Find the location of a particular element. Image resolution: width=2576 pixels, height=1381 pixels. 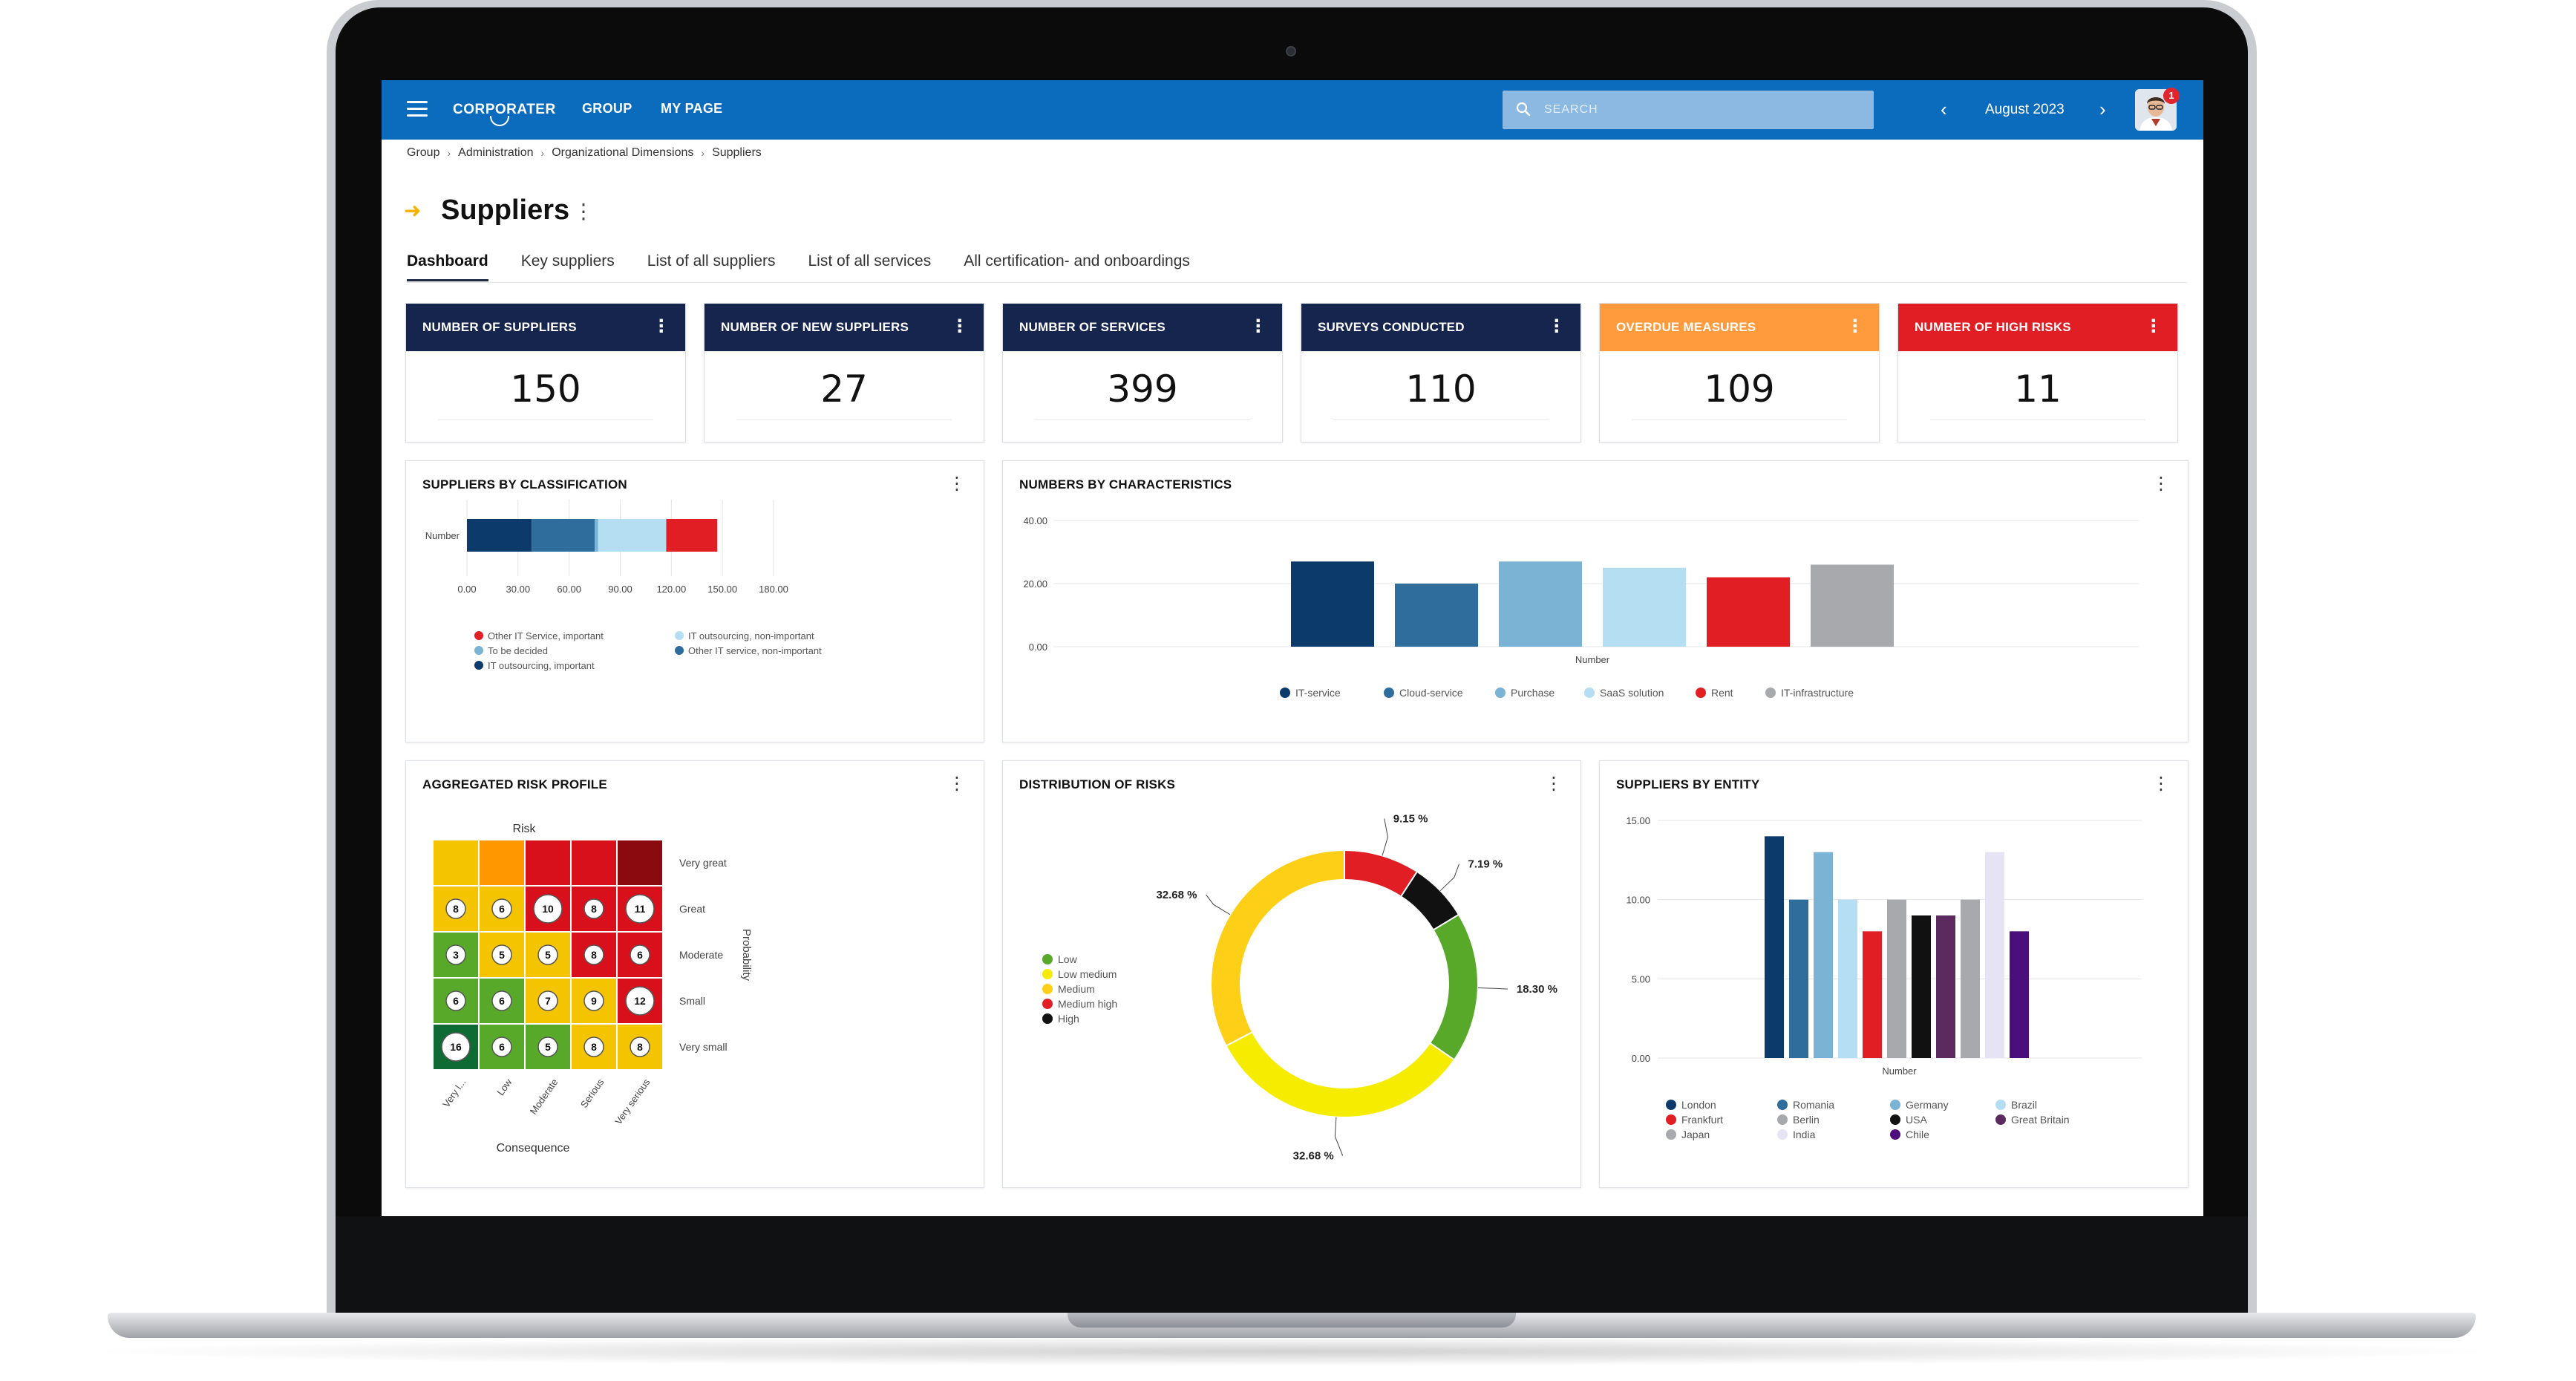

row-label: Great is located at coordinates (692, 909).